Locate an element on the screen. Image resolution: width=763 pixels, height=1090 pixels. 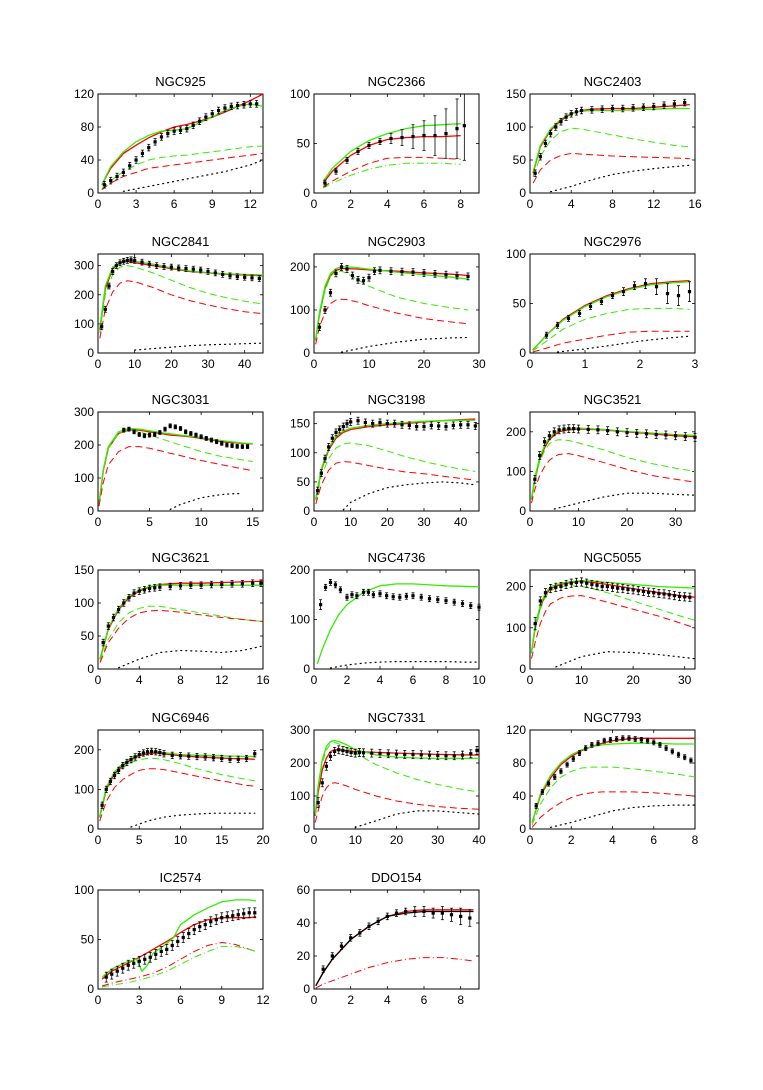
y-tick-label: 100 is located at coordinates (516, 628).